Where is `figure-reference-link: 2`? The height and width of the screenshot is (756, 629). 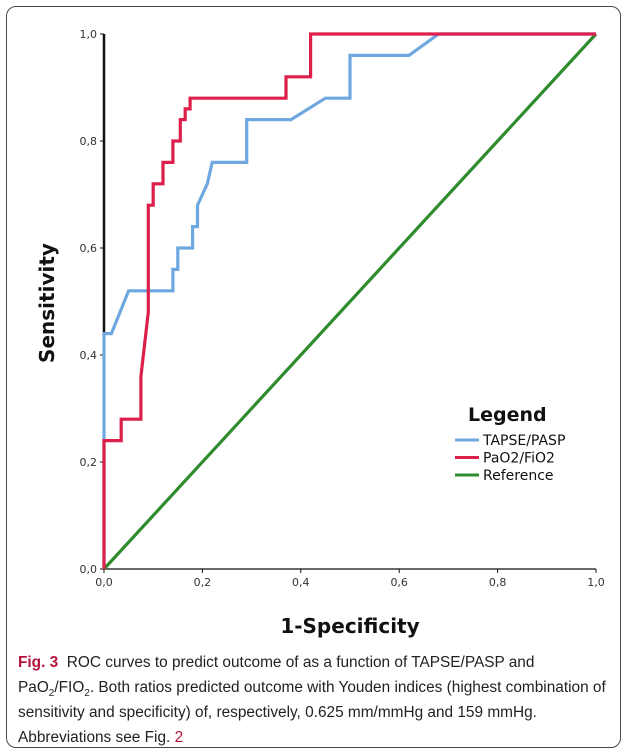 figure-reference-link: 2 is located at coordinates (179, 737).